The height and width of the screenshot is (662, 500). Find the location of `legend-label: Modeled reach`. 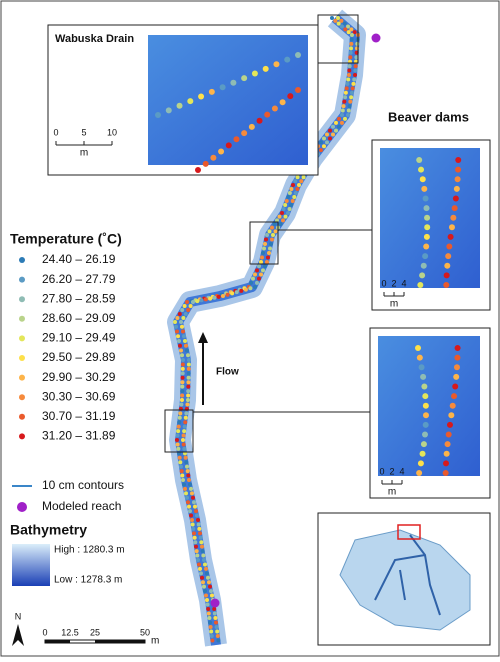

legend-label: Modeled reach is located at coordinates (81, 506).